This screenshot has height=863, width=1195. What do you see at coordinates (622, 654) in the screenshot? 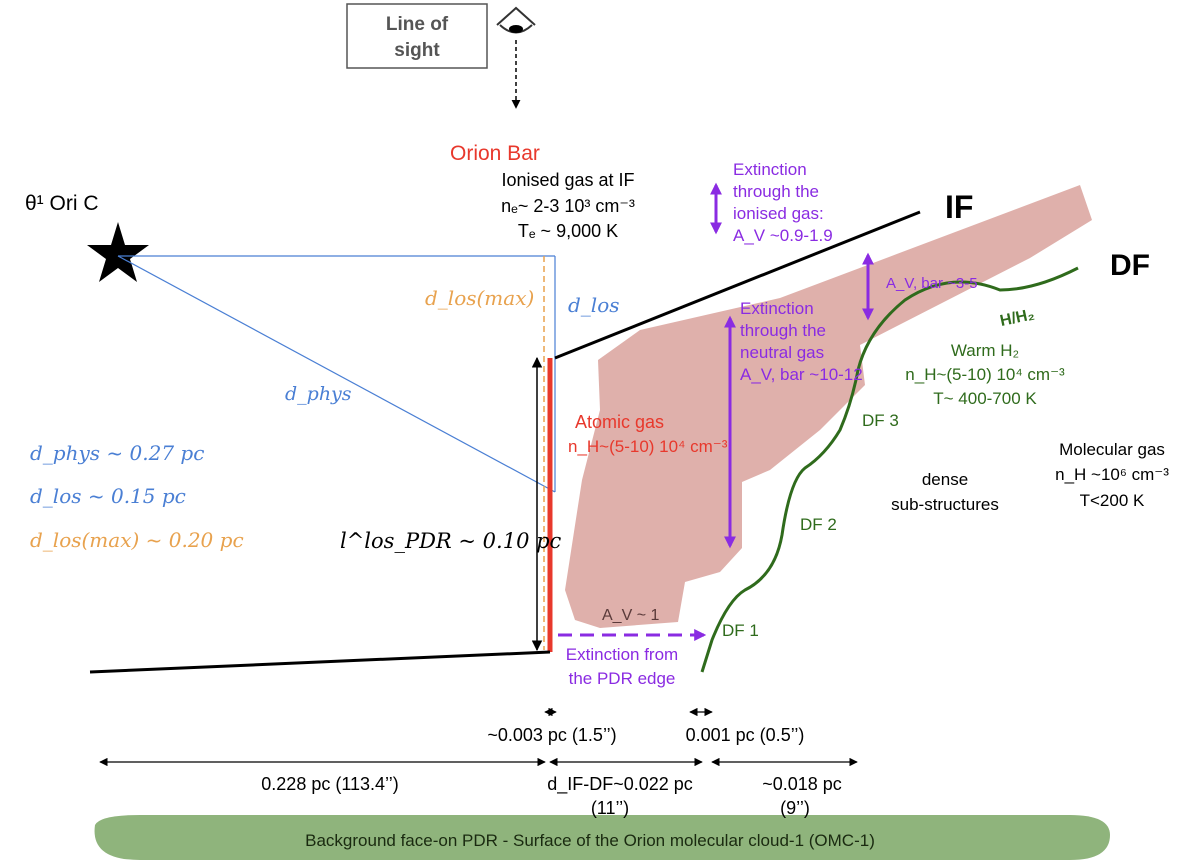
I see `ext-edge-1: Extinction from` at bounding box center [622, 654].